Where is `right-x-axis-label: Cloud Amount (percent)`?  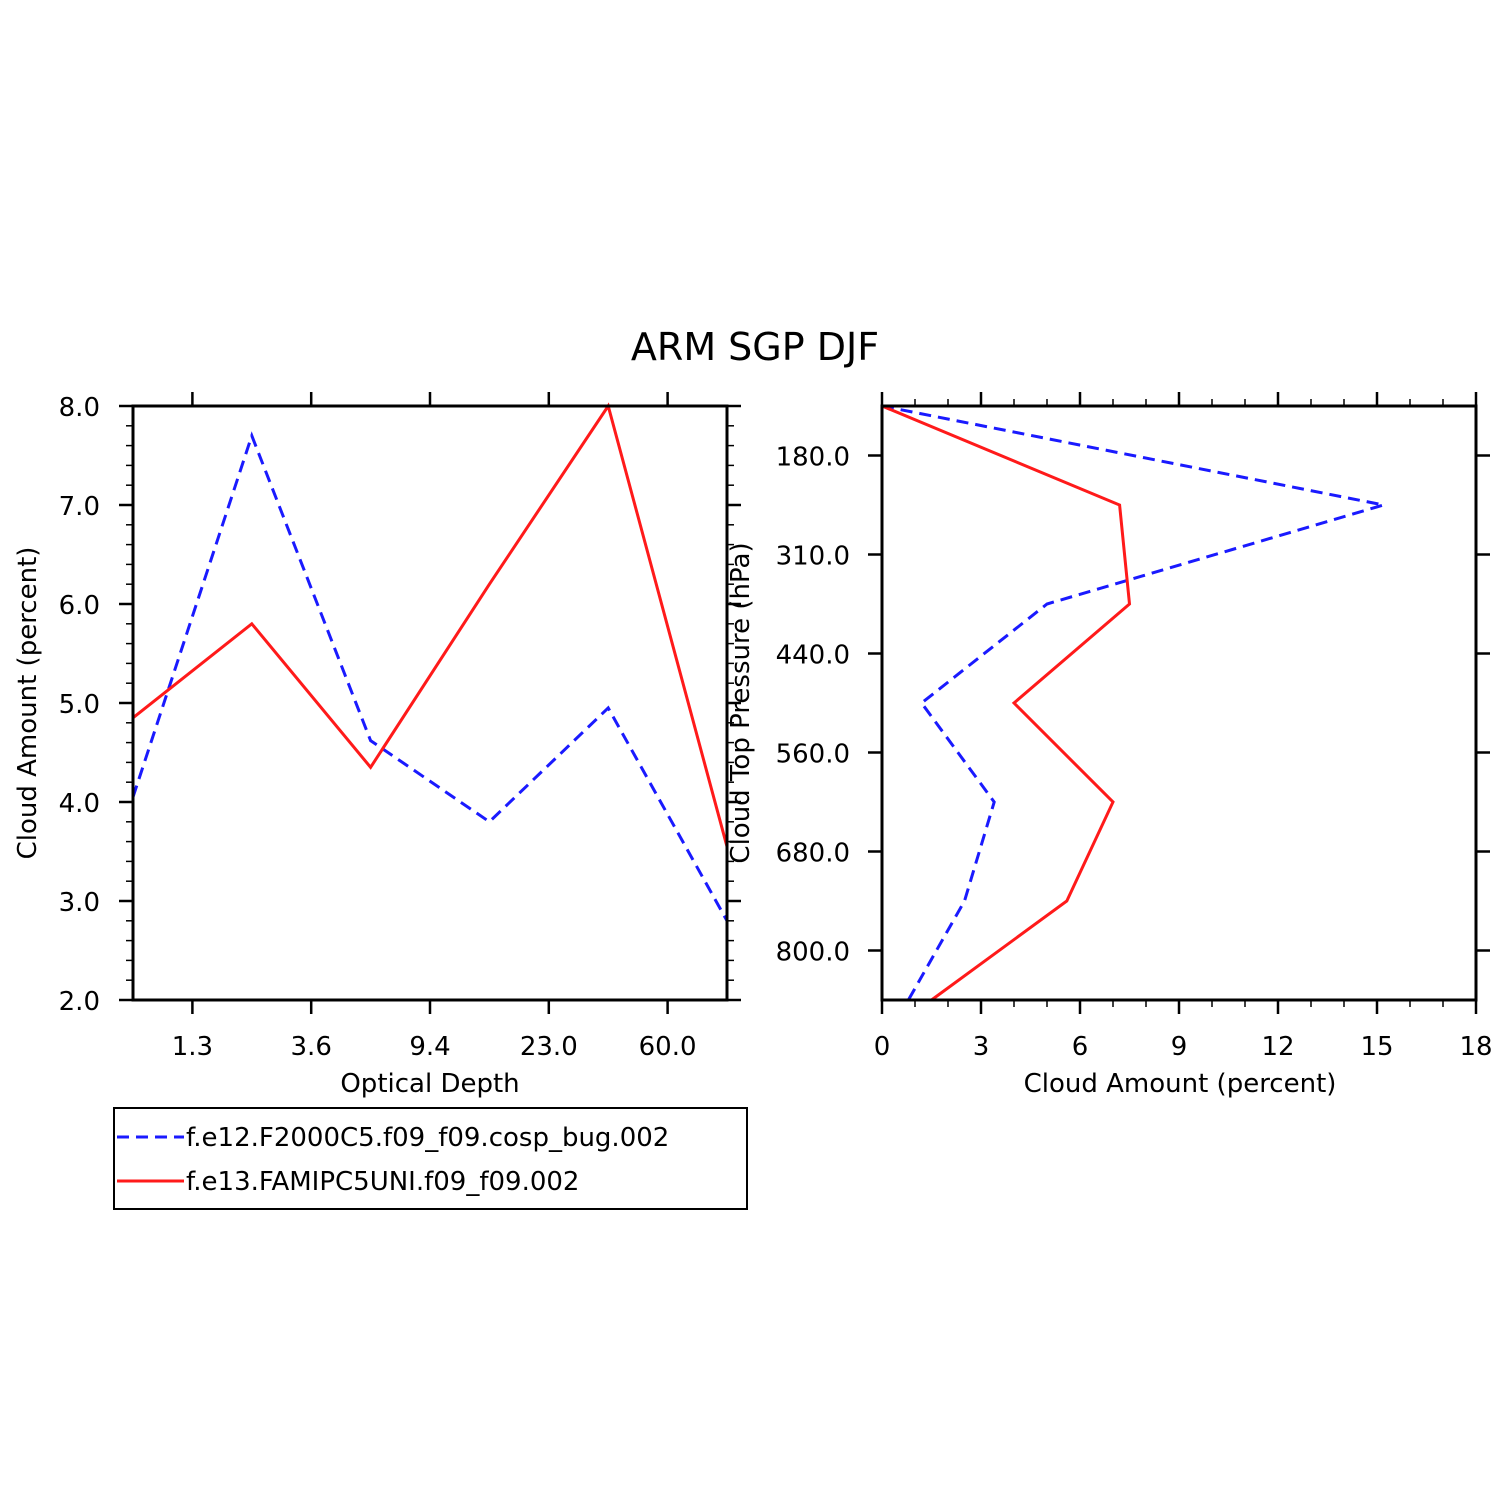
right-x-axis-label: Cloud Amount (percent) is located at coordinates (1180, 1084).